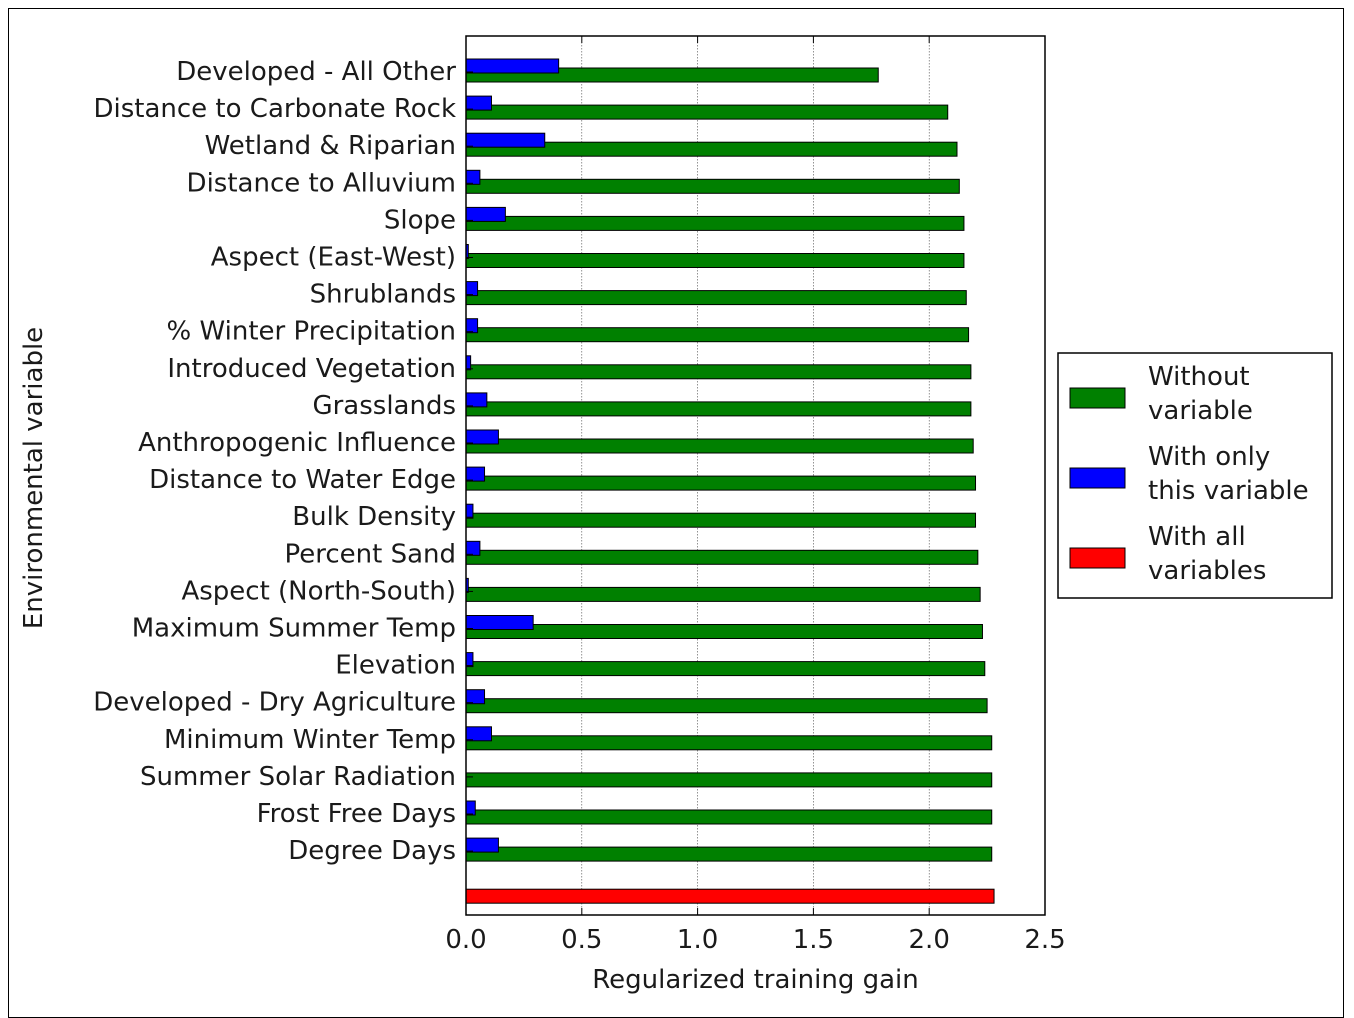 The width and height of the screenshot is (1354, 1018). I want to click on x-tick-label: 0.5, so click(581, 940).